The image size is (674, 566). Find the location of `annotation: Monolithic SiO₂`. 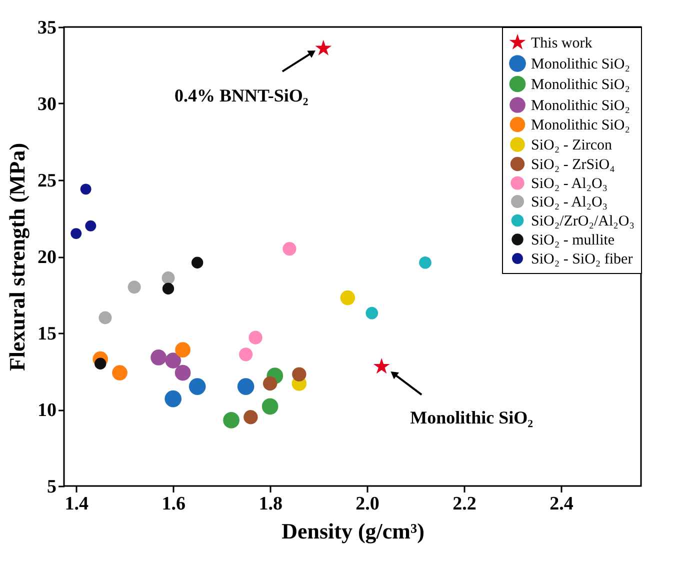

annotation: Monolithic SiO₂ is located at coordinates (472, 418).